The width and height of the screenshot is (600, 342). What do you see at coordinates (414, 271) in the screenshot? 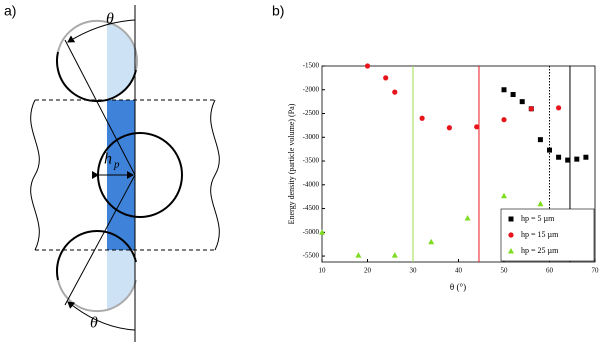
I see `x-tick-label: 30` at bounding box center [414, 271].